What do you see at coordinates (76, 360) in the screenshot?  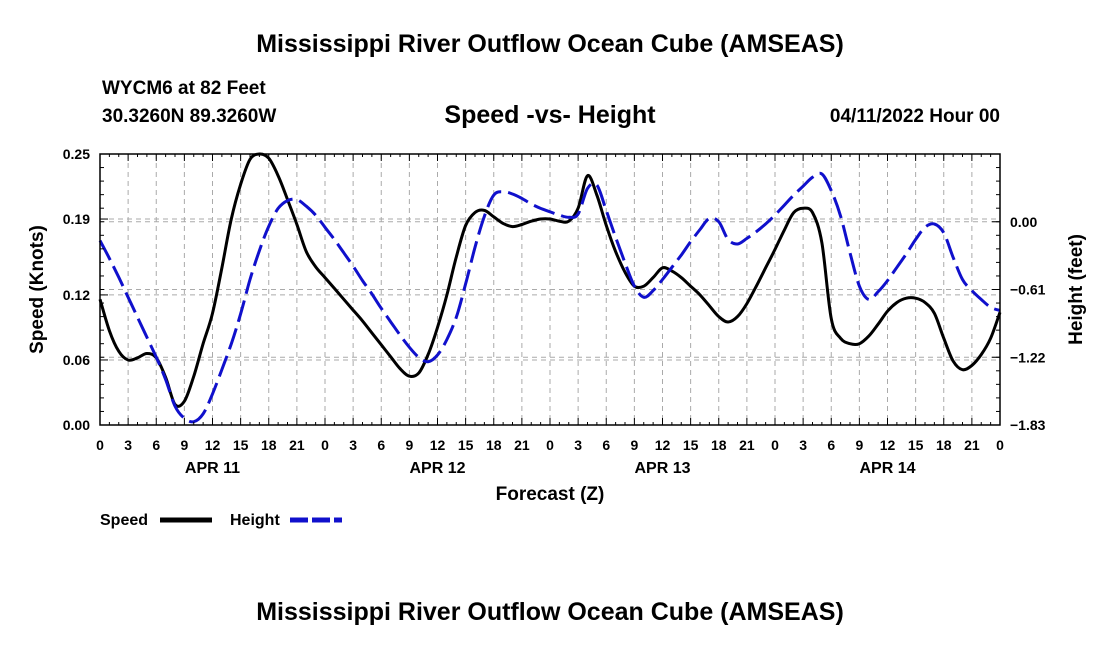 I see `y-tick-label: 0.06` at bounding box center [76, 360].